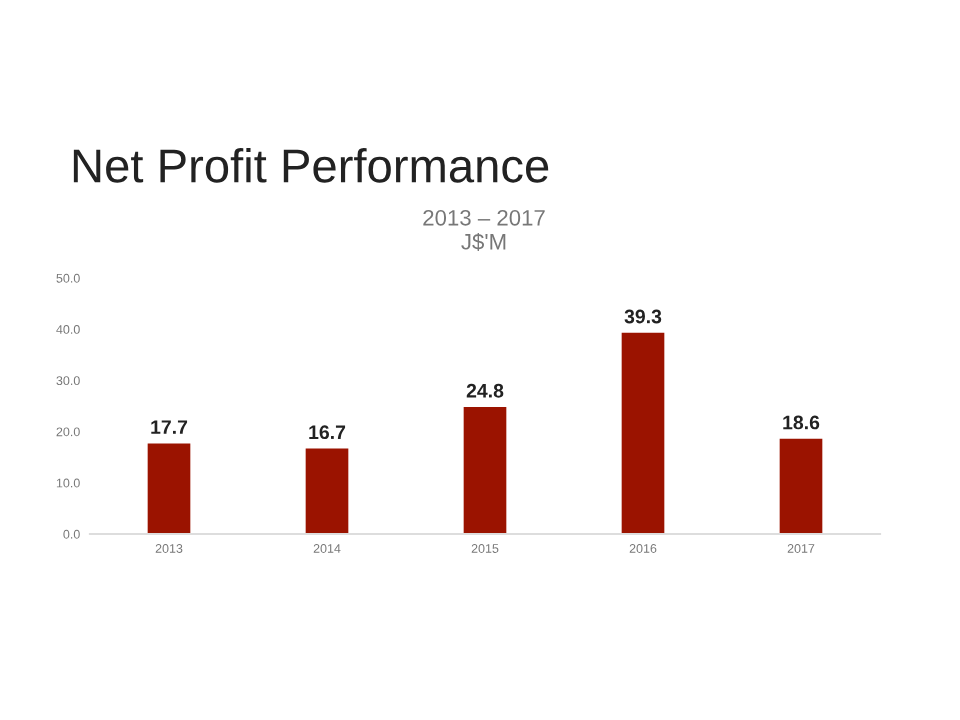 The image size is (960, 720). Describe the element at coordinates (327, 432) in the screenshot. I see `data-label: 16.7` at that location.